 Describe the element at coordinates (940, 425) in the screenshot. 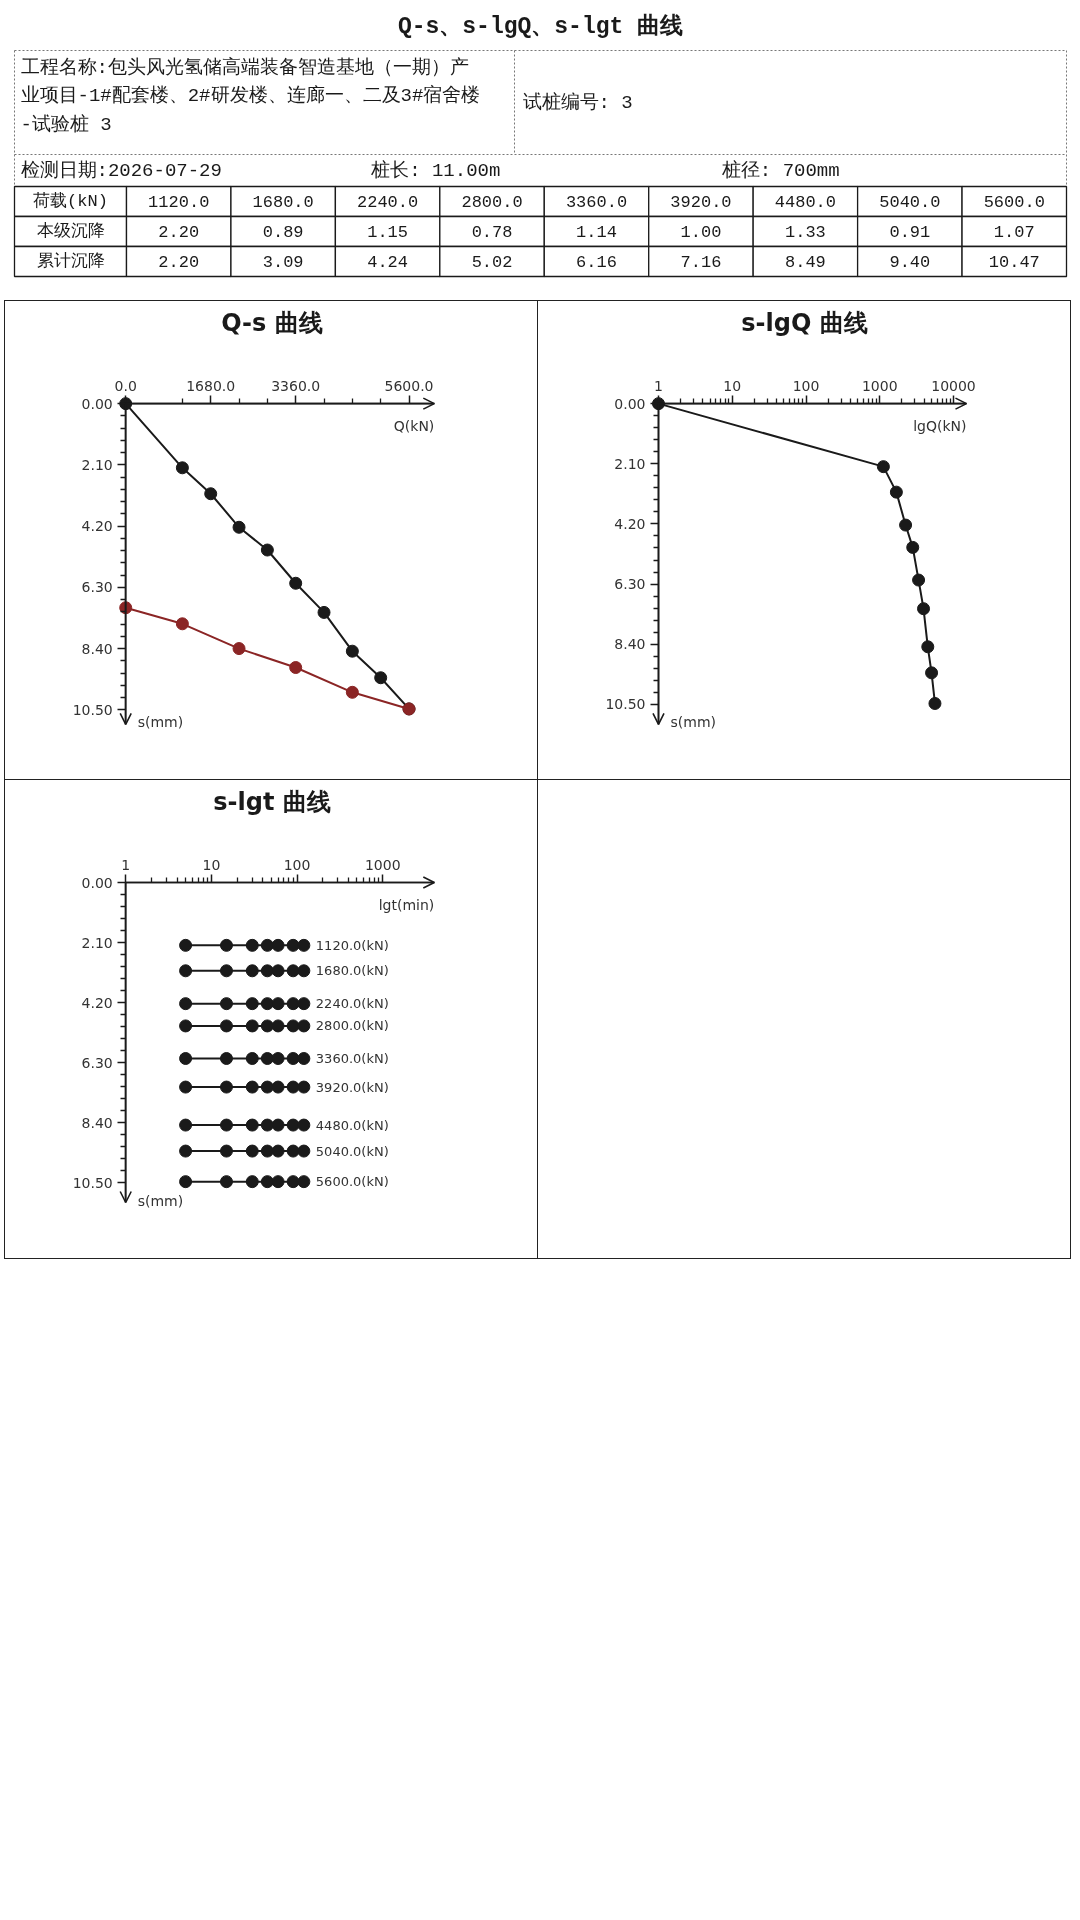

I see `x-axis-title: lgQ(kN)` at that location.